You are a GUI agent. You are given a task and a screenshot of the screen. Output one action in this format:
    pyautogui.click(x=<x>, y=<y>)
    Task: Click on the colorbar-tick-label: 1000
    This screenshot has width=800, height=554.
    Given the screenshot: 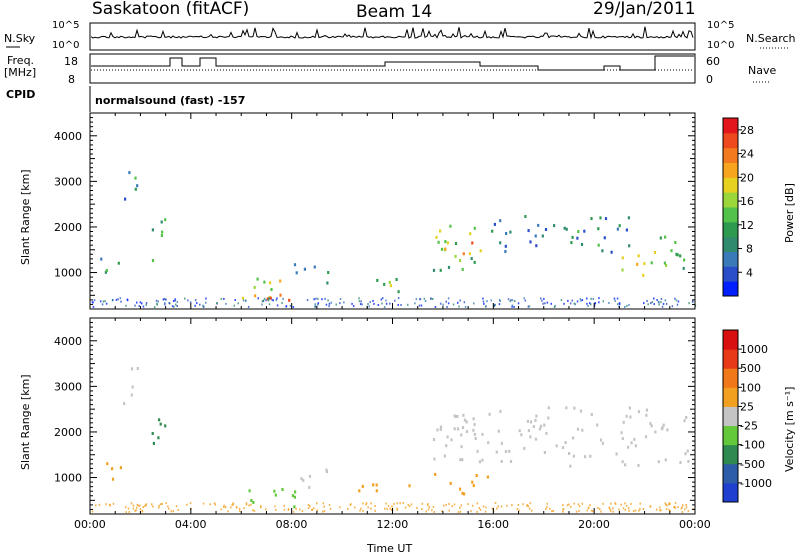 What is the action you would take?
    pyautogui.click(x=754, y=349)
    